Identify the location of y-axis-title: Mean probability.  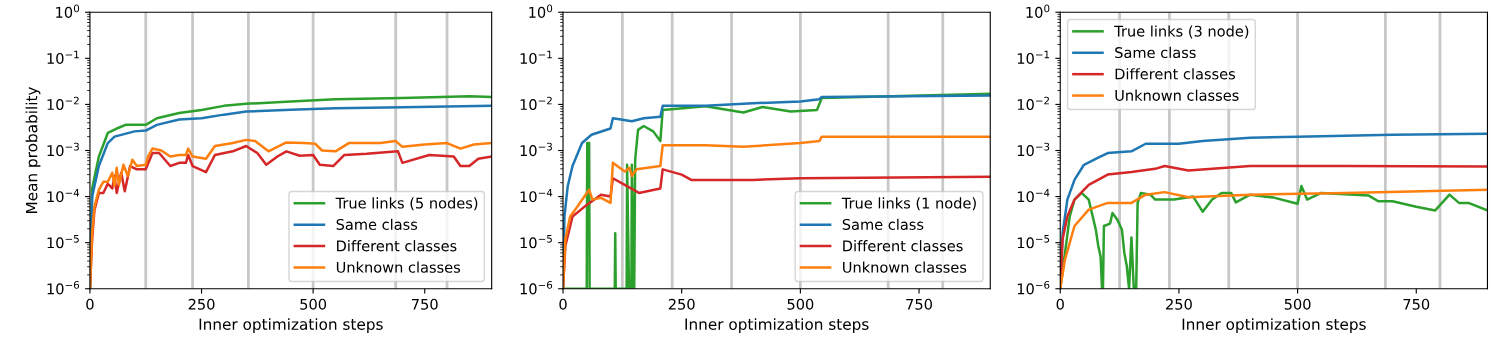
(33, 149).